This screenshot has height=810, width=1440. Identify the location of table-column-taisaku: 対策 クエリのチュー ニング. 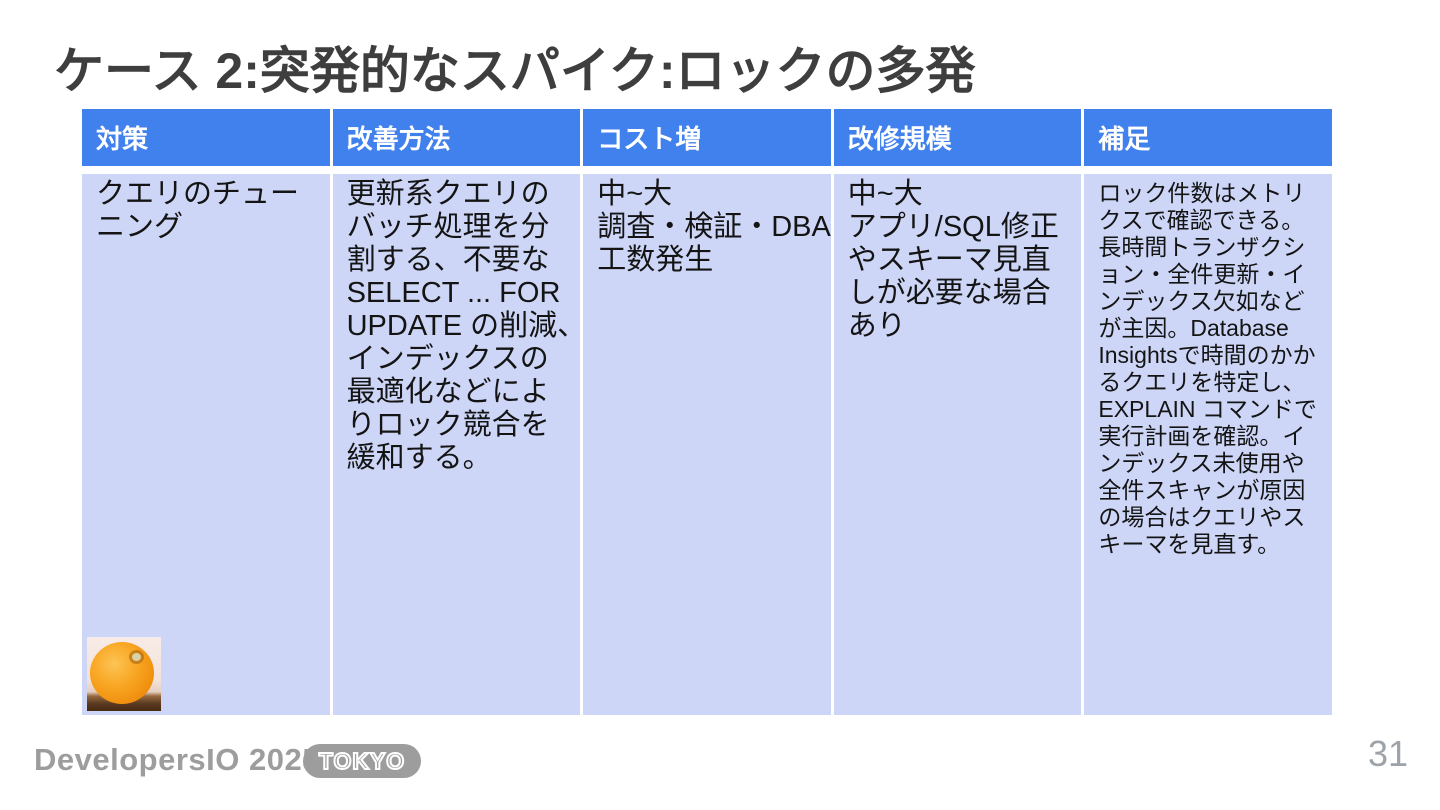
(206, 412).